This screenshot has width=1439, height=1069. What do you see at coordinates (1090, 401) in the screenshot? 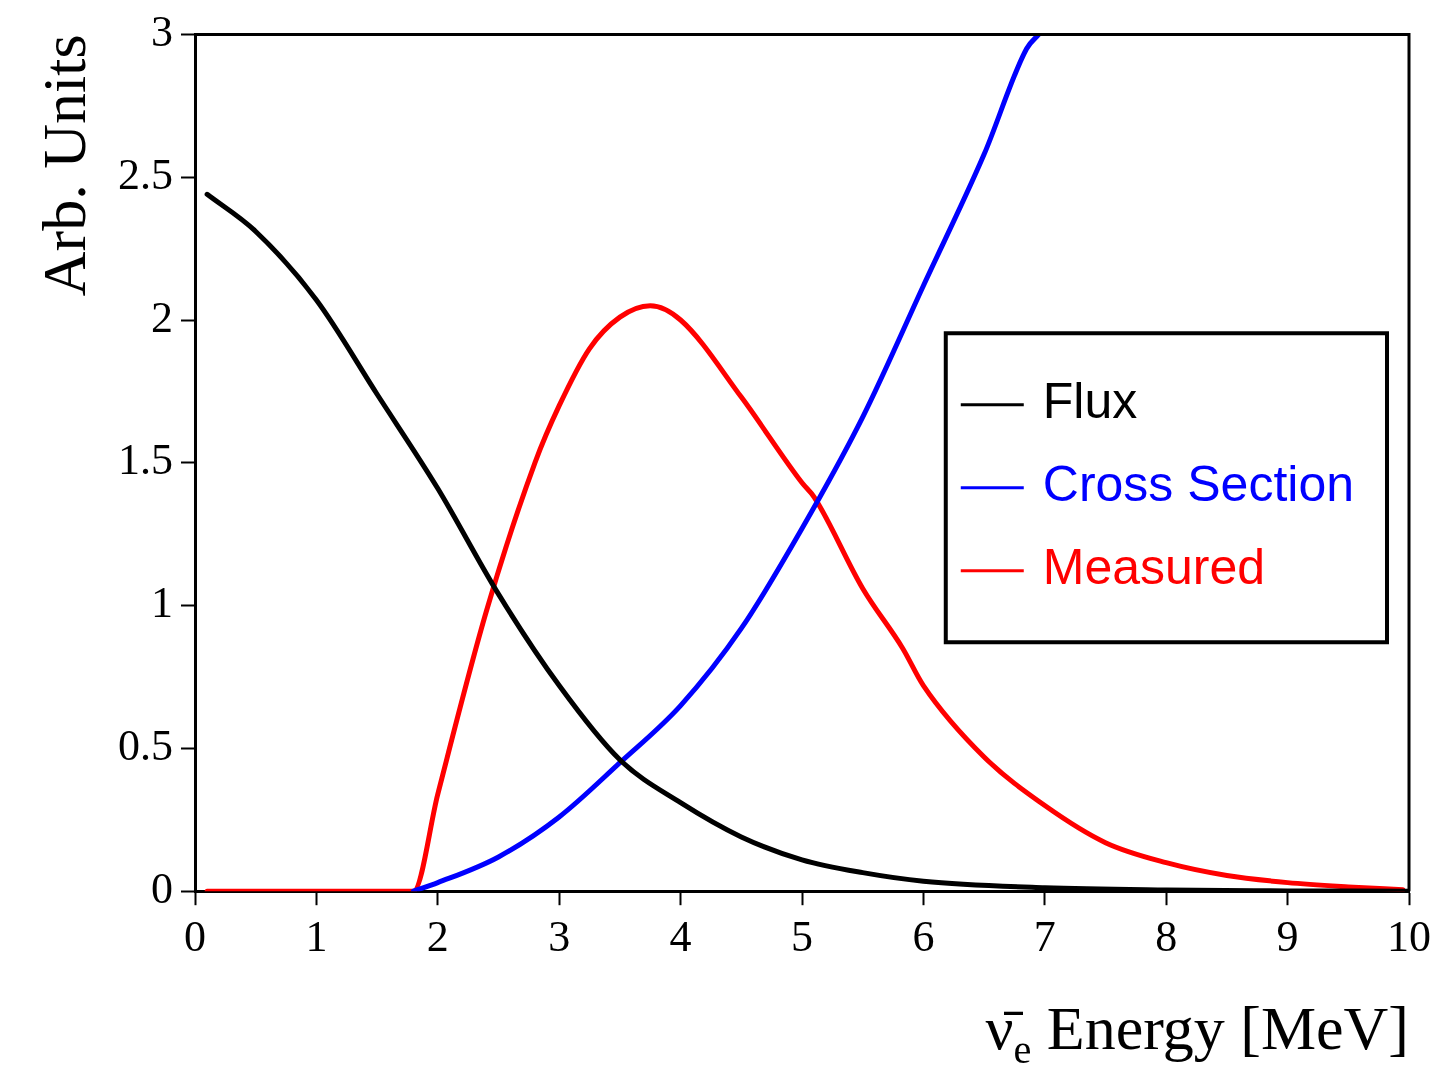
I see `legend-label: Flux` at bounding box center [1090, 401].